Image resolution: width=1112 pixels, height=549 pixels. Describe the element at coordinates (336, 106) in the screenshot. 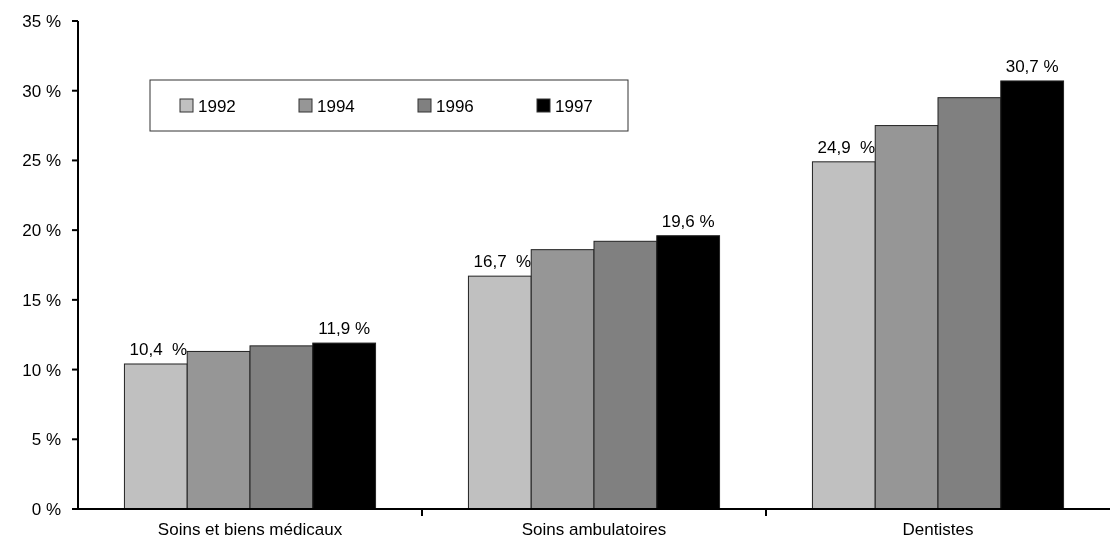

I see `legend-label: 1994` at that location.